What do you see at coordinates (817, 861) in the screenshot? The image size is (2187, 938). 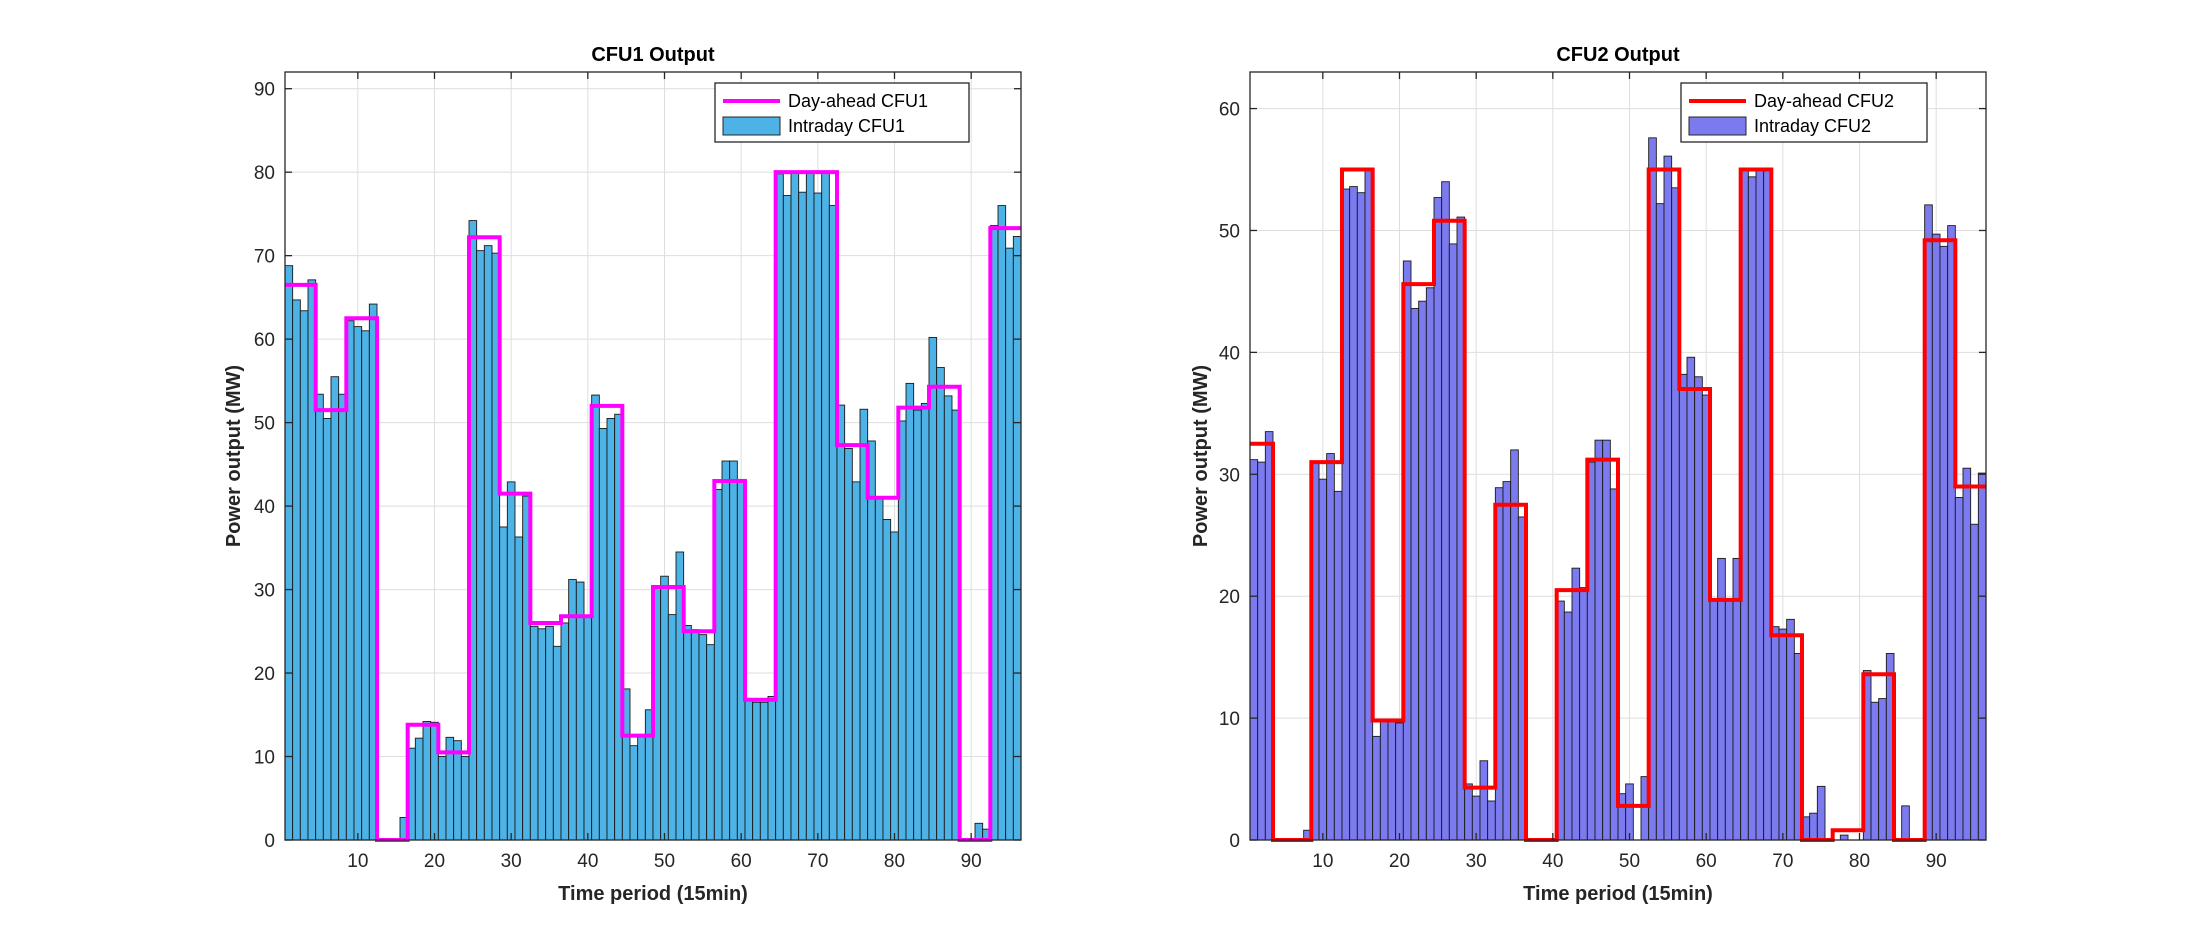 I see `x-tick-label: 70` at bounding box center [817, 861].